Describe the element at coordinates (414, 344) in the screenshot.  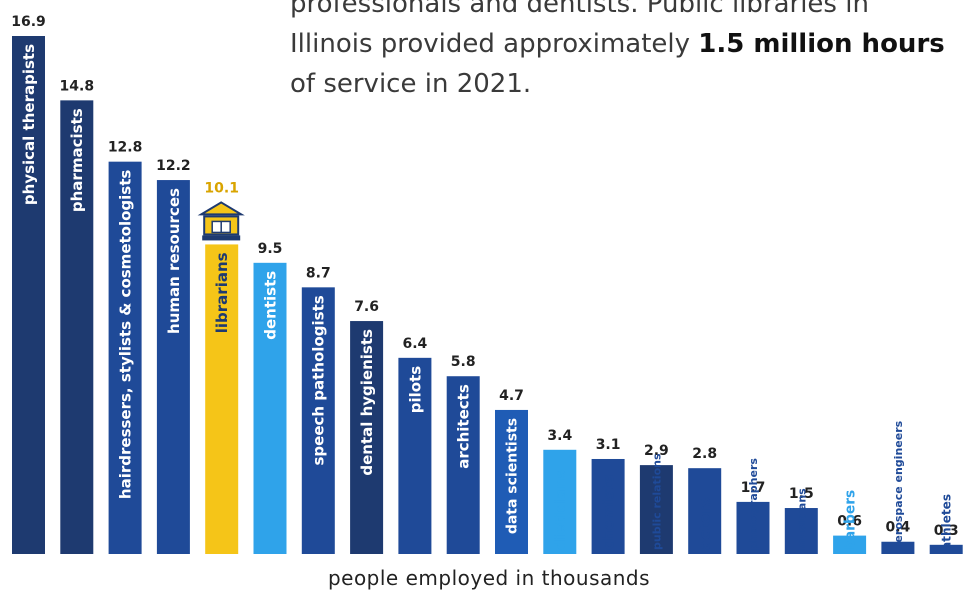
I see `value-label-pilots: 6.4` at that location.